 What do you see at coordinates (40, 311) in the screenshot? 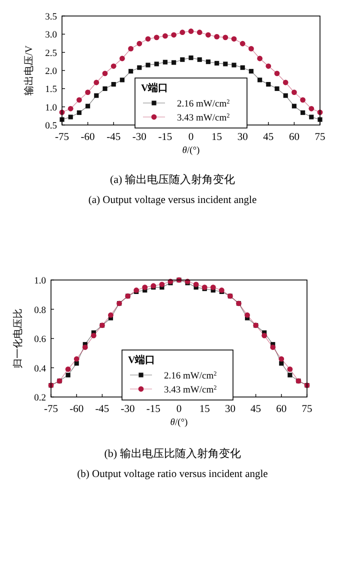
I see `y-tick-label: 0.8` at bounding box center [40, 311].